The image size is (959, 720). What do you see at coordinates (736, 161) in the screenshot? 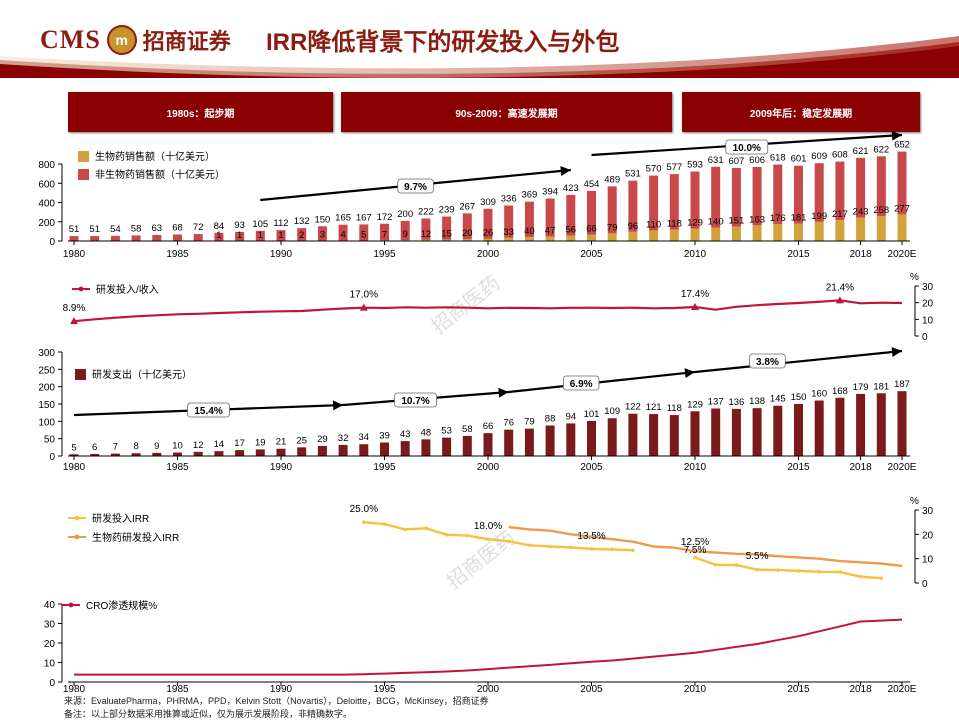
I see `data-label-nonbio: 607` at bounding box center [736, 161].